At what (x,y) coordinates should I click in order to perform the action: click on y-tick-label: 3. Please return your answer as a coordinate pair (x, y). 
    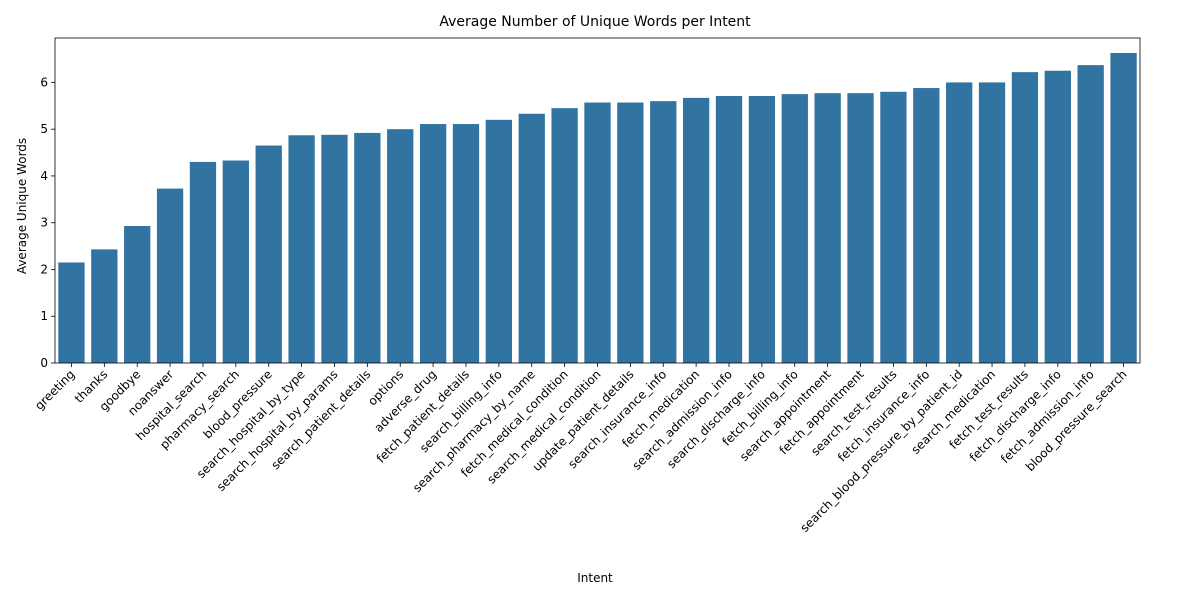
    Looking at the image, I should click on (44, 223).